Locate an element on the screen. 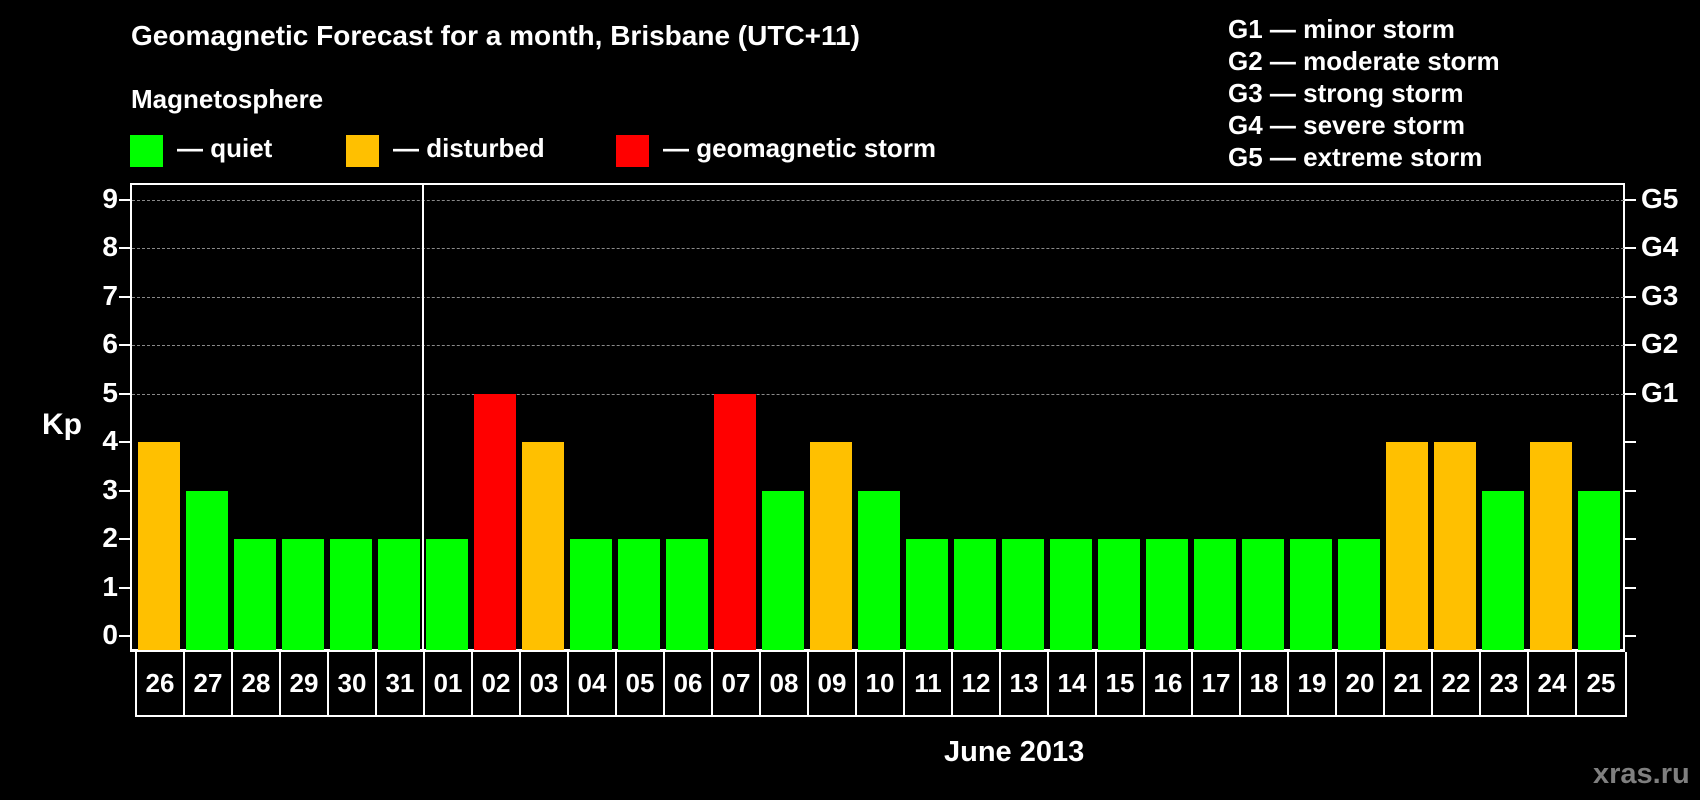  day-label-16: 16 is located at coordinates (1169, 683).